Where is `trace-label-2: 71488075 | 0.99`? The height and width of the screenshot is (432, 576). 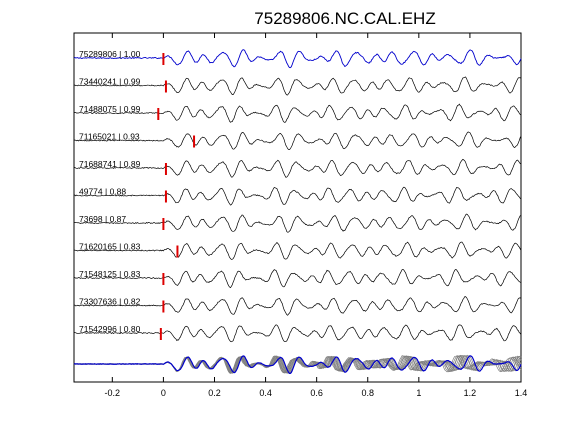 trace-label-2: 71488075 | 0.99 is located at coordinates (110, 109).